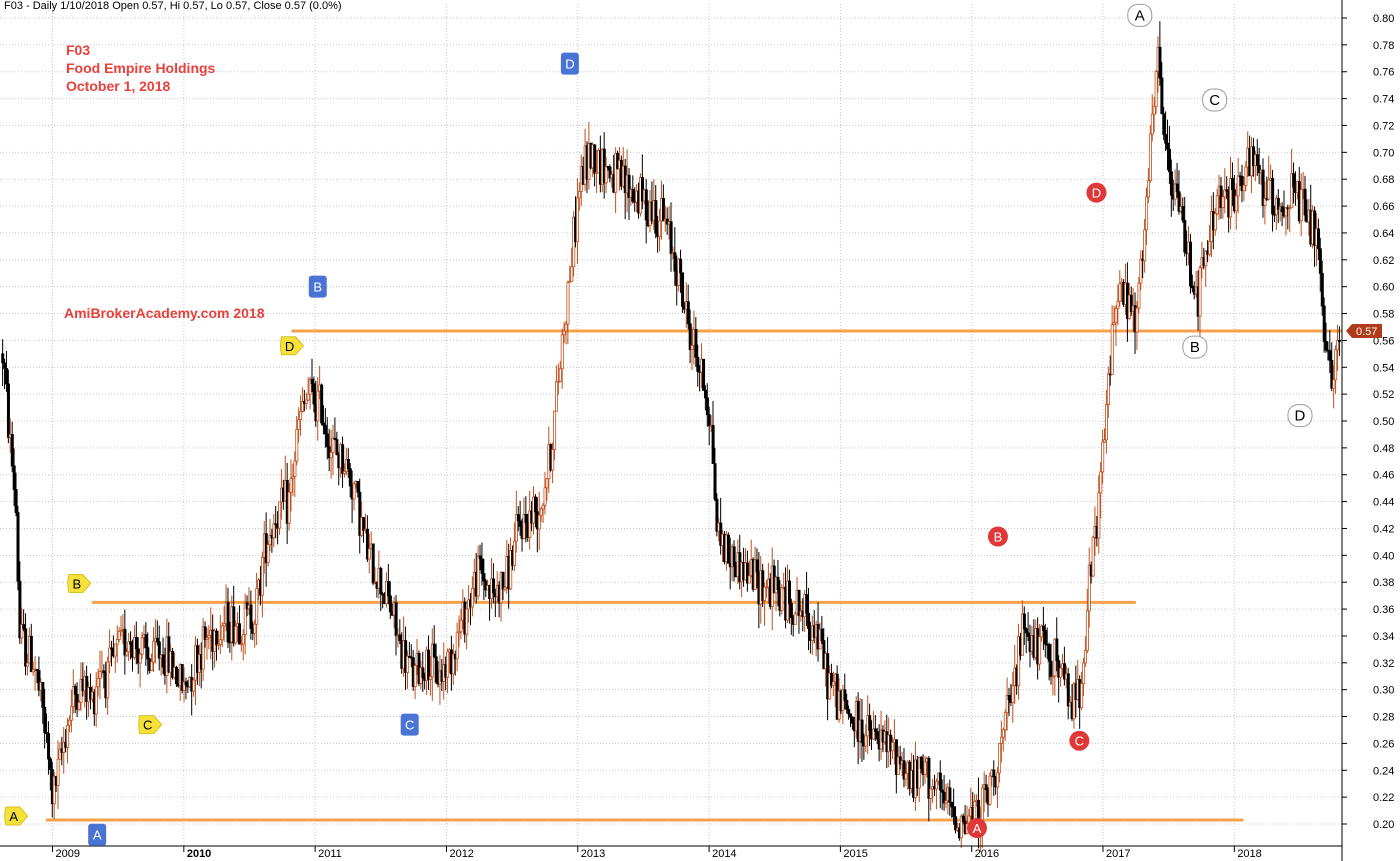 This screenshot has width=1400, height=861. Describe the element at coordinates (1383, 422) in the screenshot. I see `y-tick-label: 0.50` at that location.